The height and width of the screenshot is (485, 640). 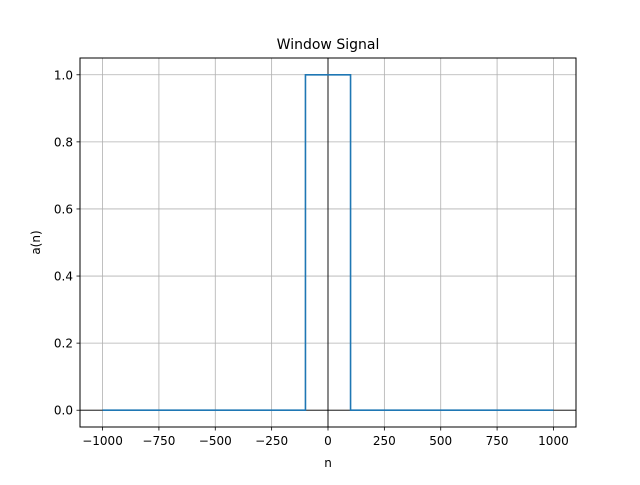 I want to click on x-tick-label: 750, so click(x=497, y=441).